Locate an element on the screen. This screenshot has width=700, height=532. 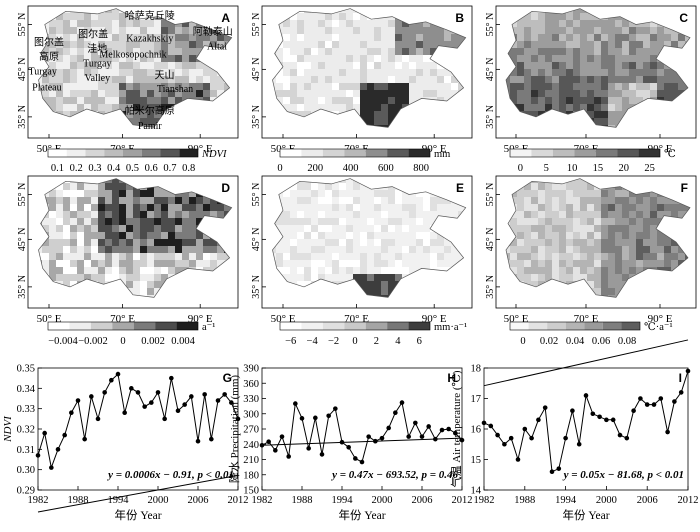
regression-equation: y = 0.0006x − 0.91, p < 0.01 is located at coordinates (170, 475).